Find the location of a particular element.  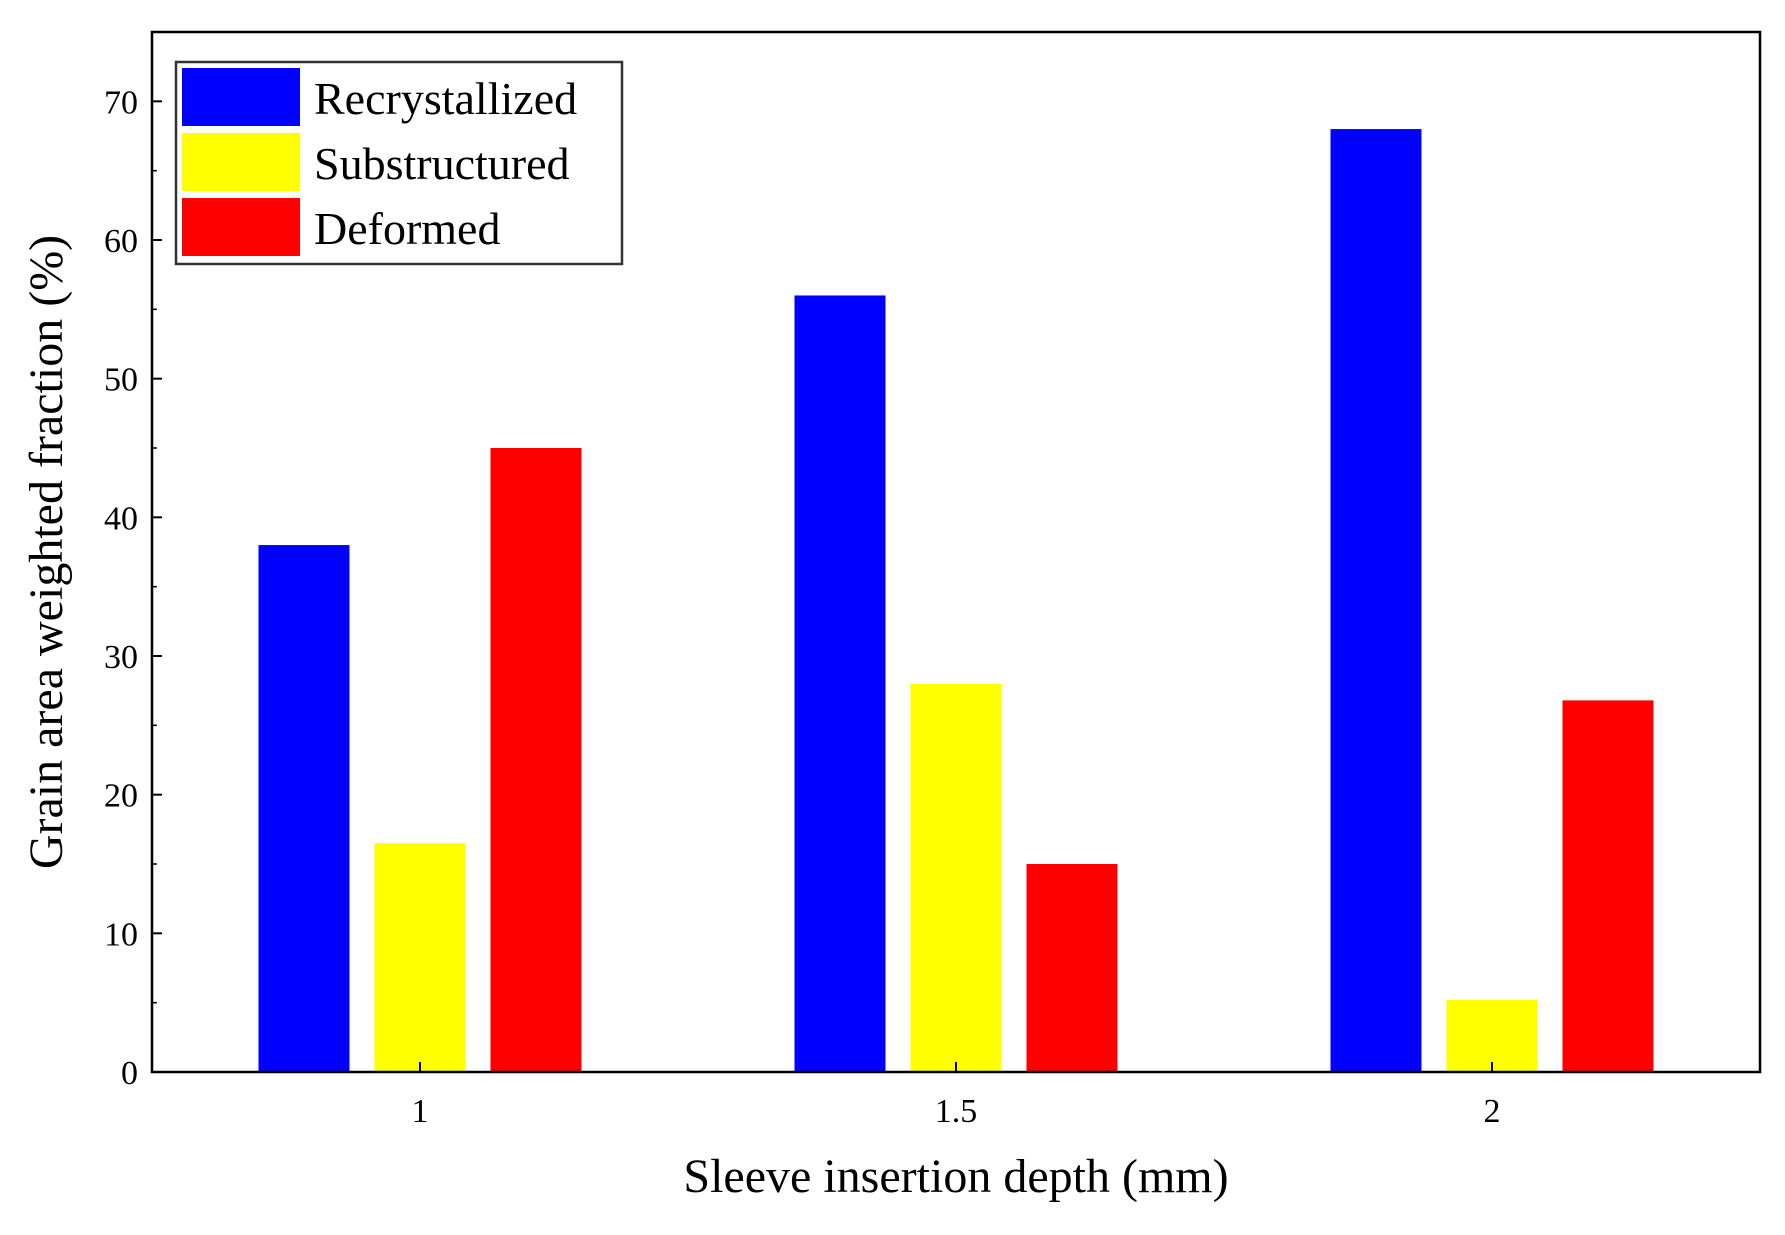

x-tick-label: 1.5 is located at coordinates (956, 1111).